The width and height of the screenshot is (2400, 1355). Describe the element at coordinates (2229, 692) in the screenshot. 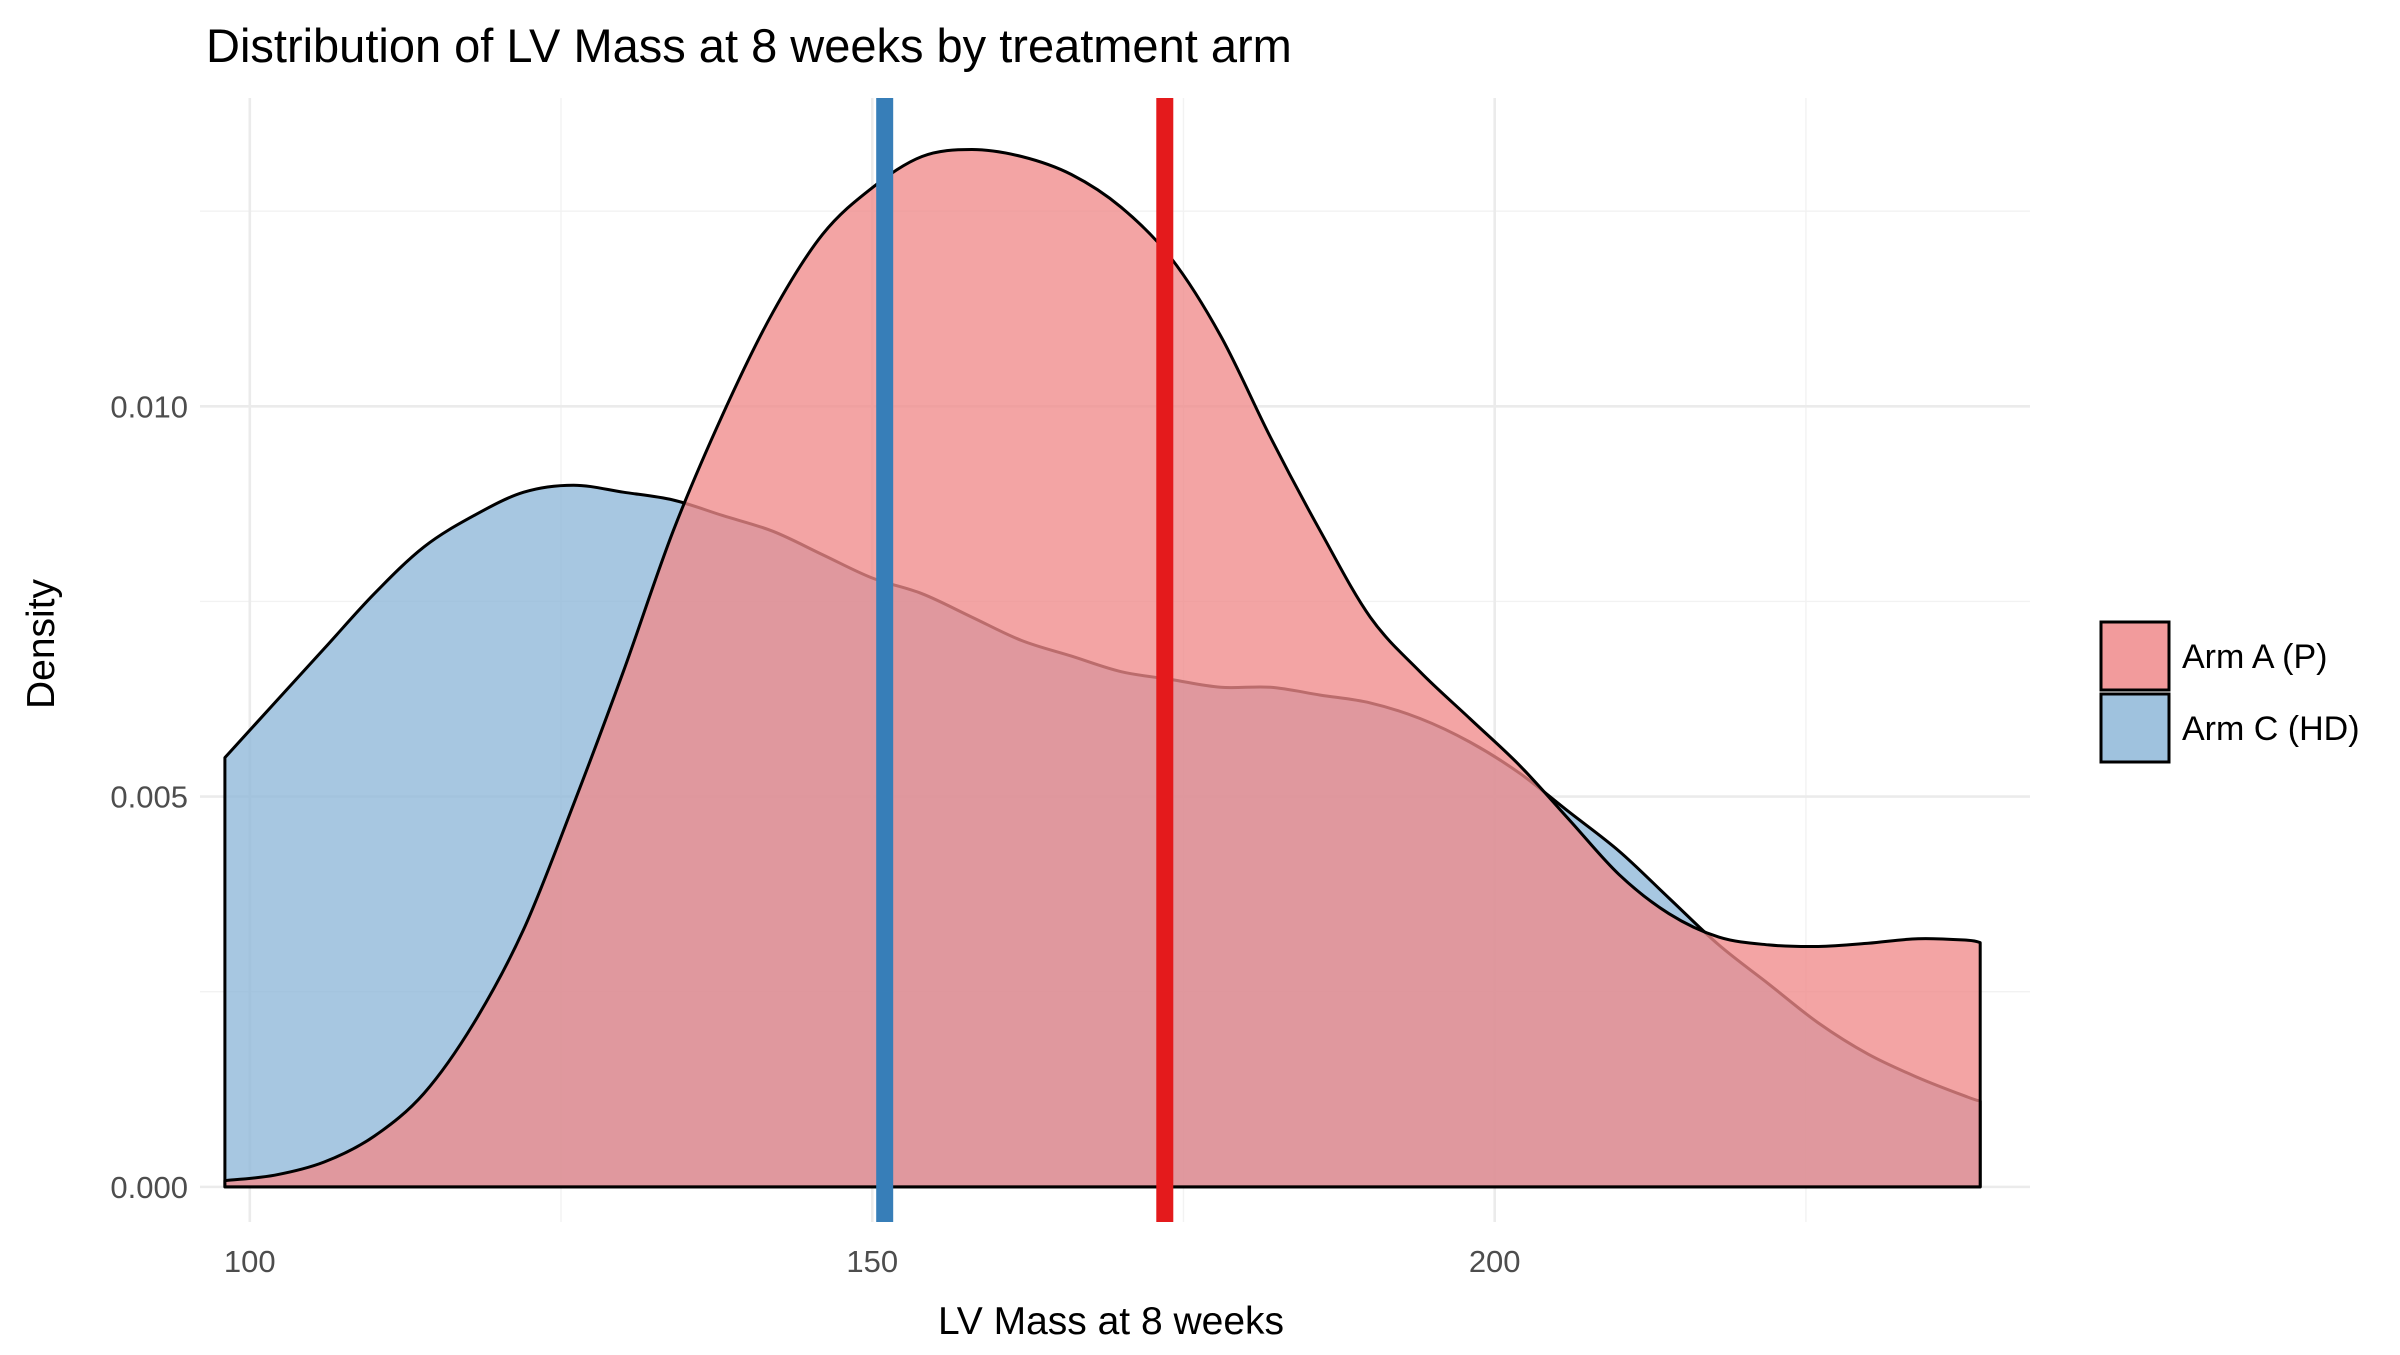

I see `legend: Arm A (P) Arm C (HD)` at that location.